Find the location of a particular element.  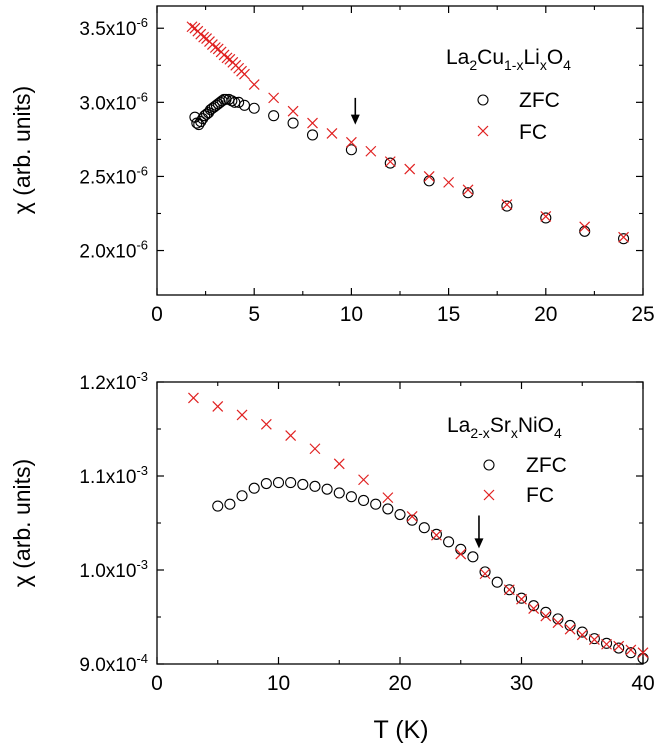

x-tick-label: 40 is located at coordinates (642, 683).